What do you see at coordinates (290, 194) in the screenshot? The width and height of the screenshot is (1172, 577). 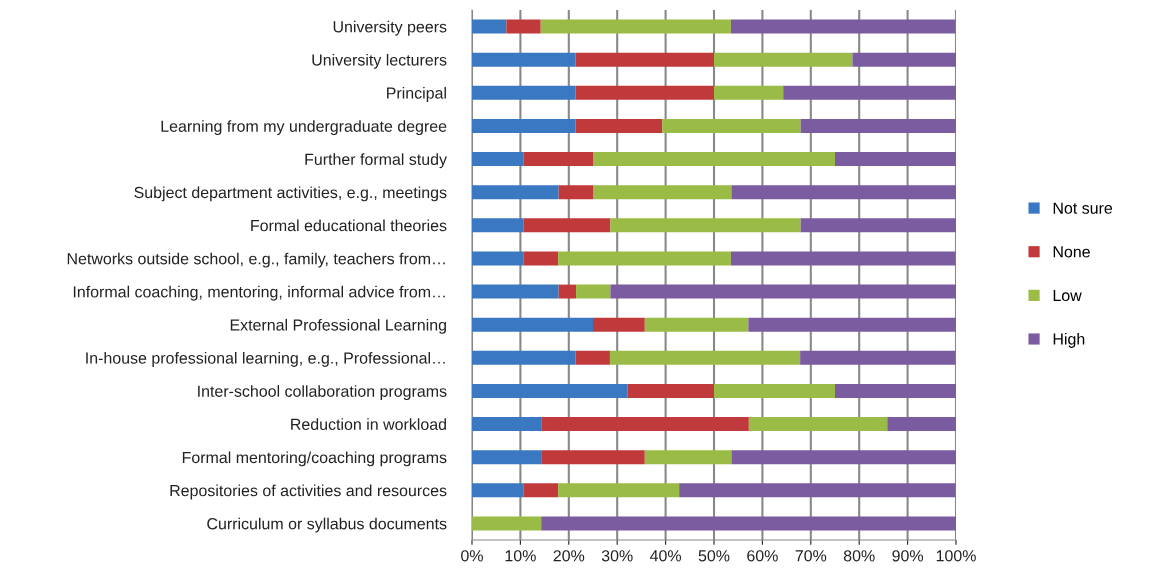 I see `y-tick-label: Subject department activities, e.g., meetings` at bounding box center [290, 194].